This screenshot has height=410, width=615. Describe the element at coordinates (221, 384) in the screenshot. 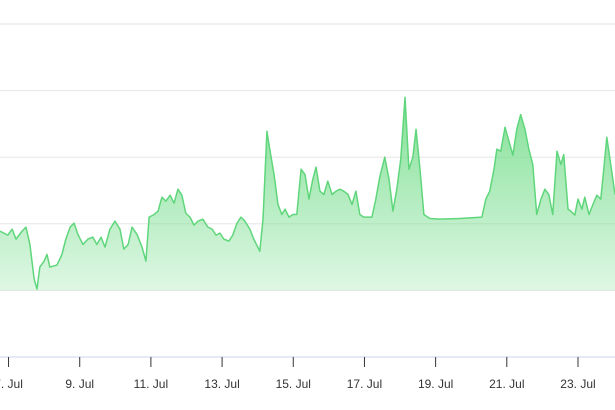

I see `x-tick-label: 13. Jul` at that location.